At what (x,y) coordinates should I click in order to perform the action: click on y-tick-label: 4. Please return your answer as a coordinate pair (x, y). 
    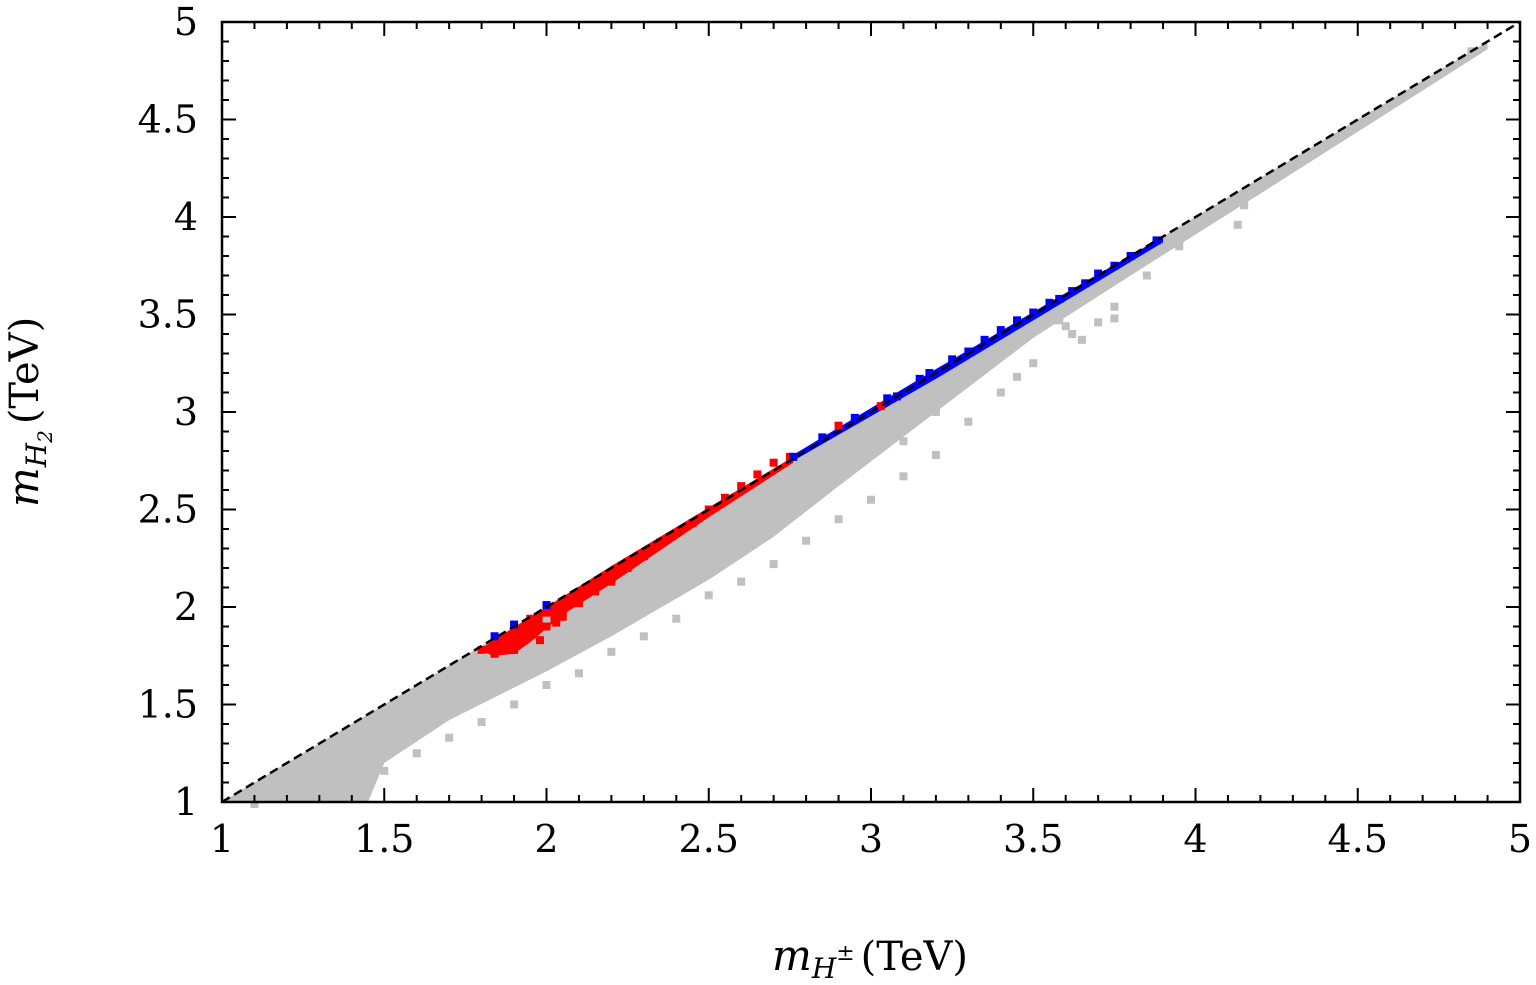
    Looking at the image, I should click on (186, 217).